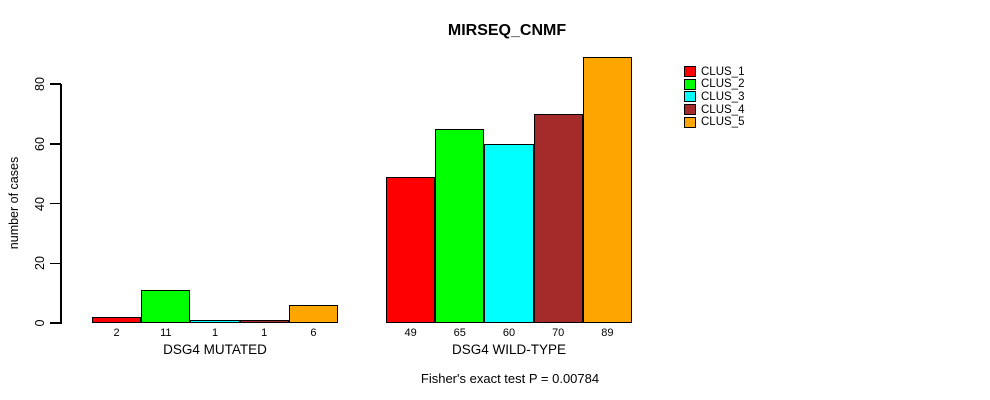 Image resolution: width=990 pixels, height=400 pixels. What do you see at coordinates (40, 323) in the screenshot?
I see `y-tick-label: 0` at bounding box center [40, 323].